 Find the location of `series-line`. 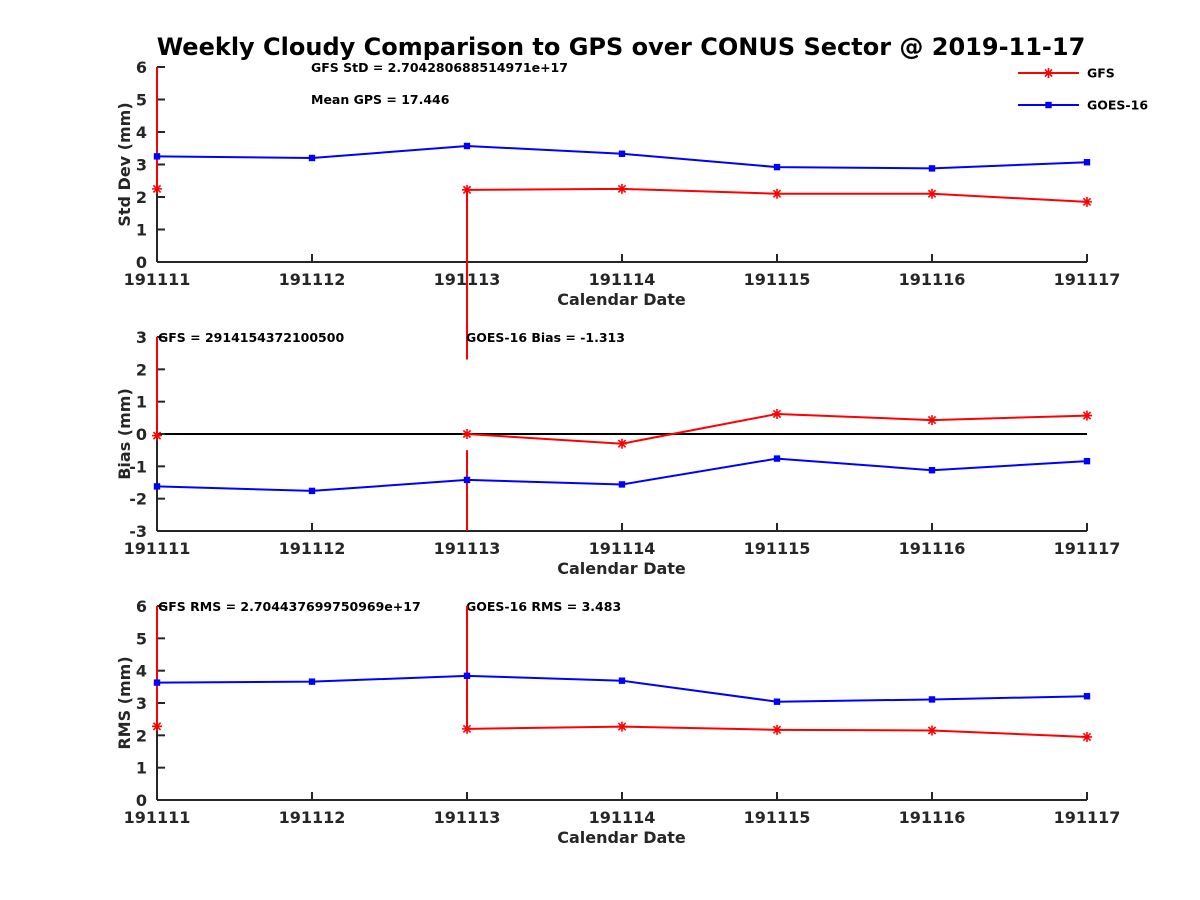

series-line is located at coordinates (622, 157).